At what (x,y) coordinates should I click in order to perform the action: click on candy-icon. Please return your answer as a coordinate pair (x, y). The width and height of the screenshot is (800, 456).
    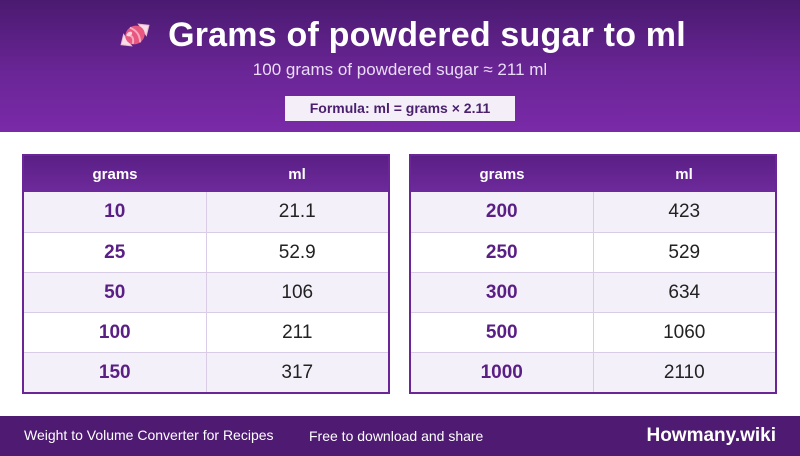
    Looking at the image, I should click on (135, 35).